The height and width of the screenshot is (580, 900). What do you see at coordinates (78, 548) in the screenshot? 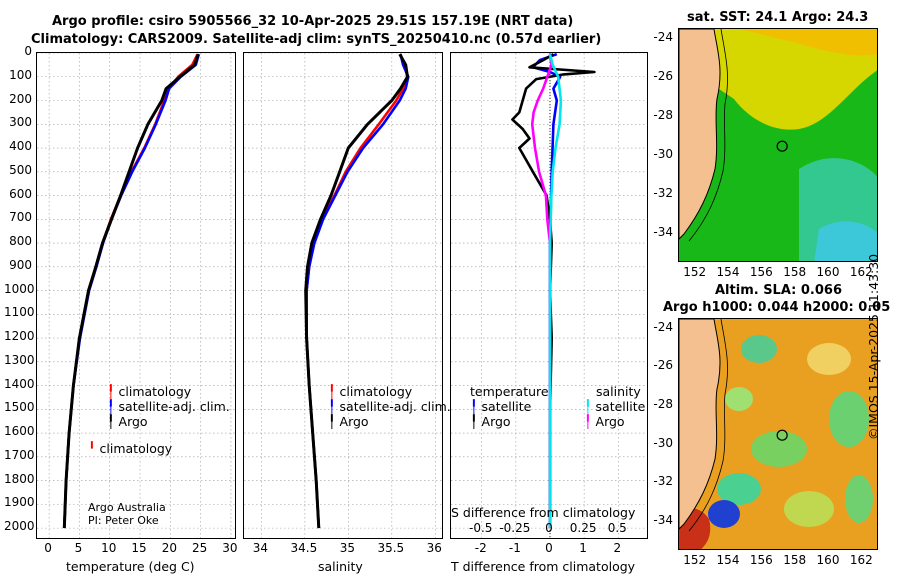
I see `x-tick-label: 5` at bounding box center [78, 548].